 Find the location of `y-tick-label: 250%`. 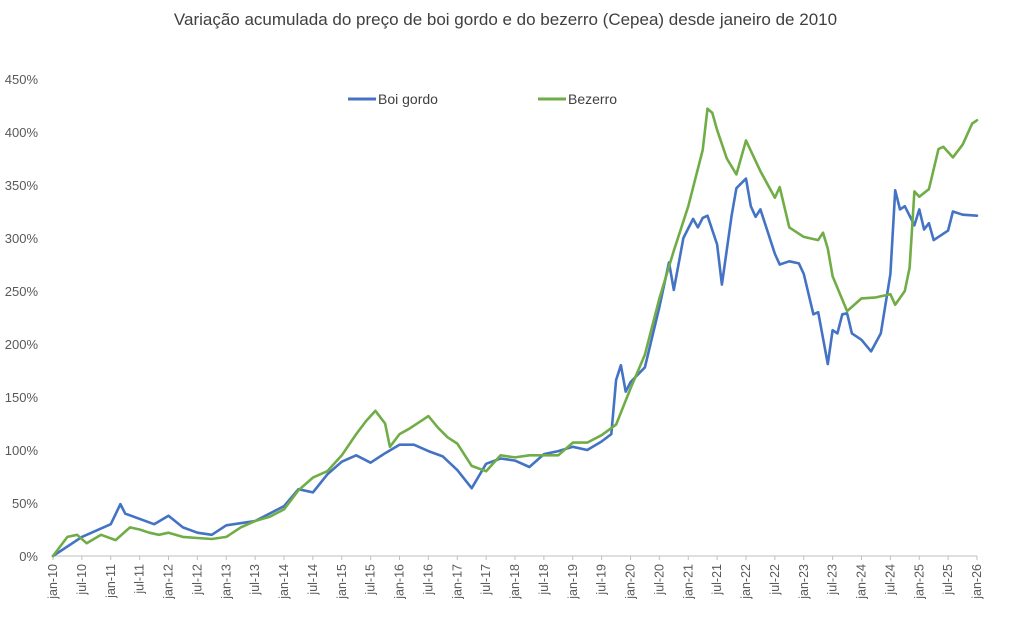

y-tick-label: 250% is located at coordinates (22, 291).